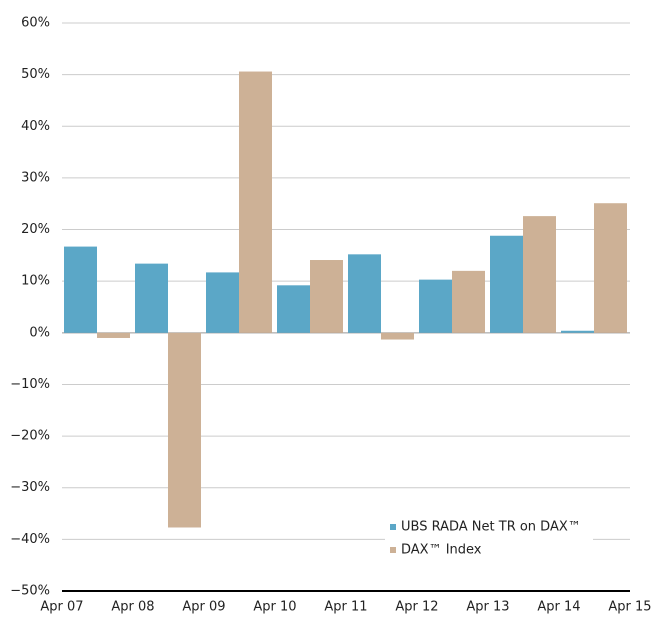 The height and width of the screenshot is (621, 667). Describe the element at coordinates (35, 74) in the screenshot. I see `y-tick-label: 50%` at that location.